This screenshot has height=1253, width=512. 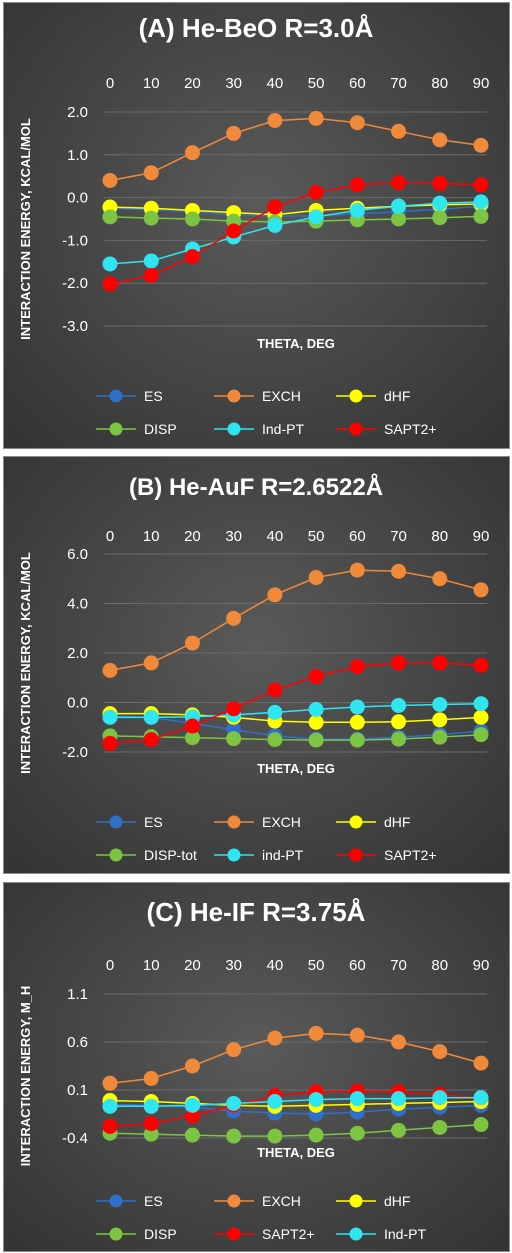 What do you see at coordinates (295, 1102) in the screenshot?
I see `series-ind-pt` at bounding box center [295, 1102].